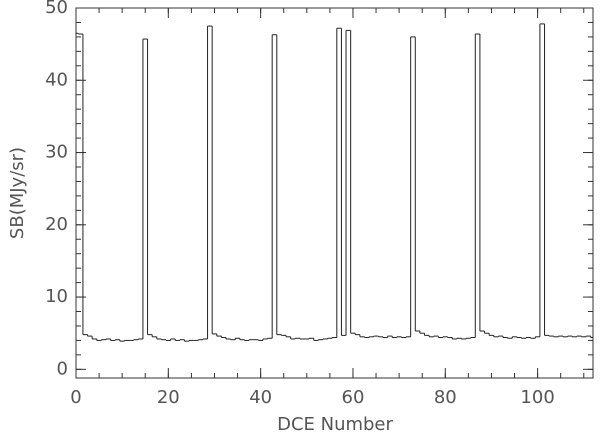 The image size is (600, 436). I want to click on y-tick-label: 40, so click(56, 79).